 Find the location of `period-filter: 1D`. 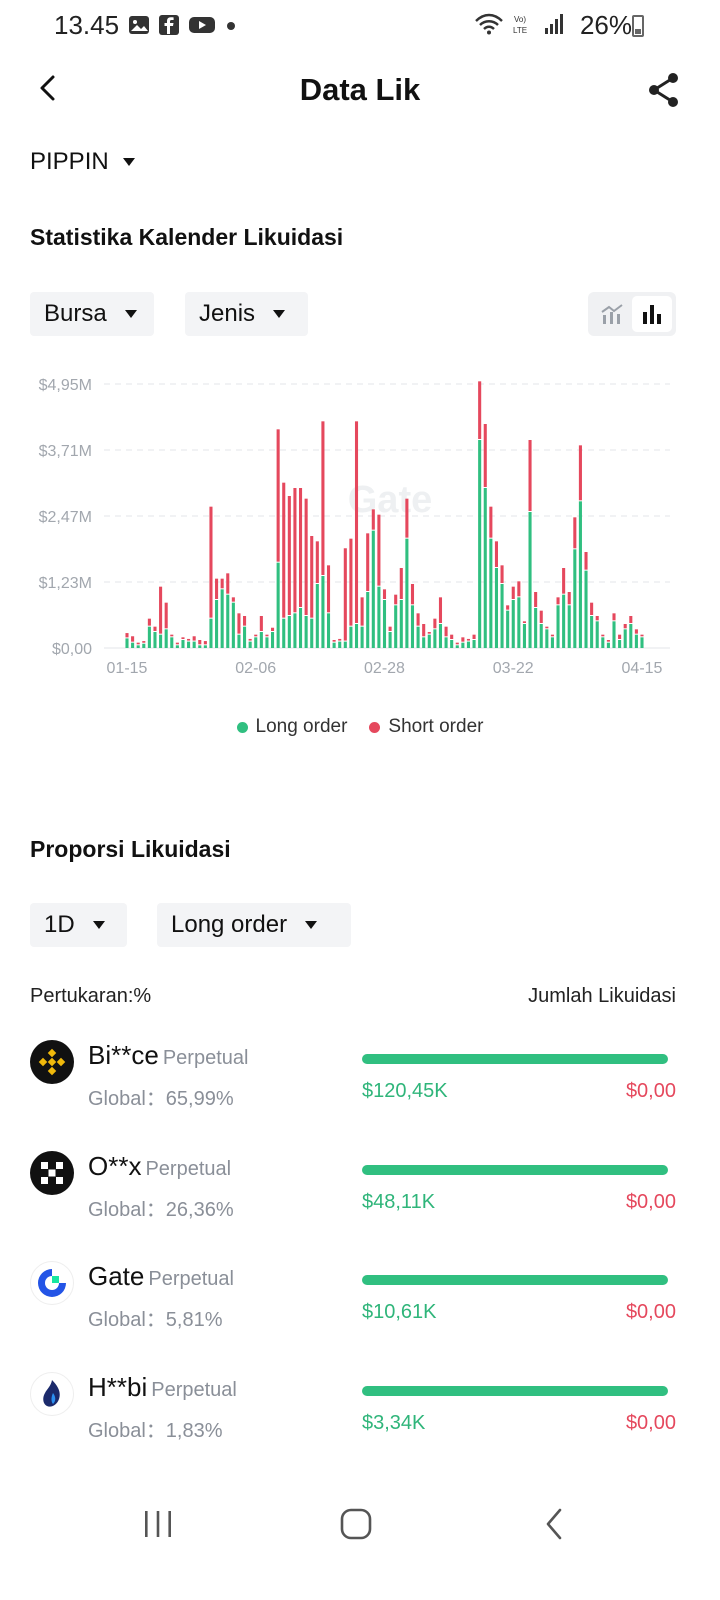

period-filter: 1D is located at coordinates (78, 925).